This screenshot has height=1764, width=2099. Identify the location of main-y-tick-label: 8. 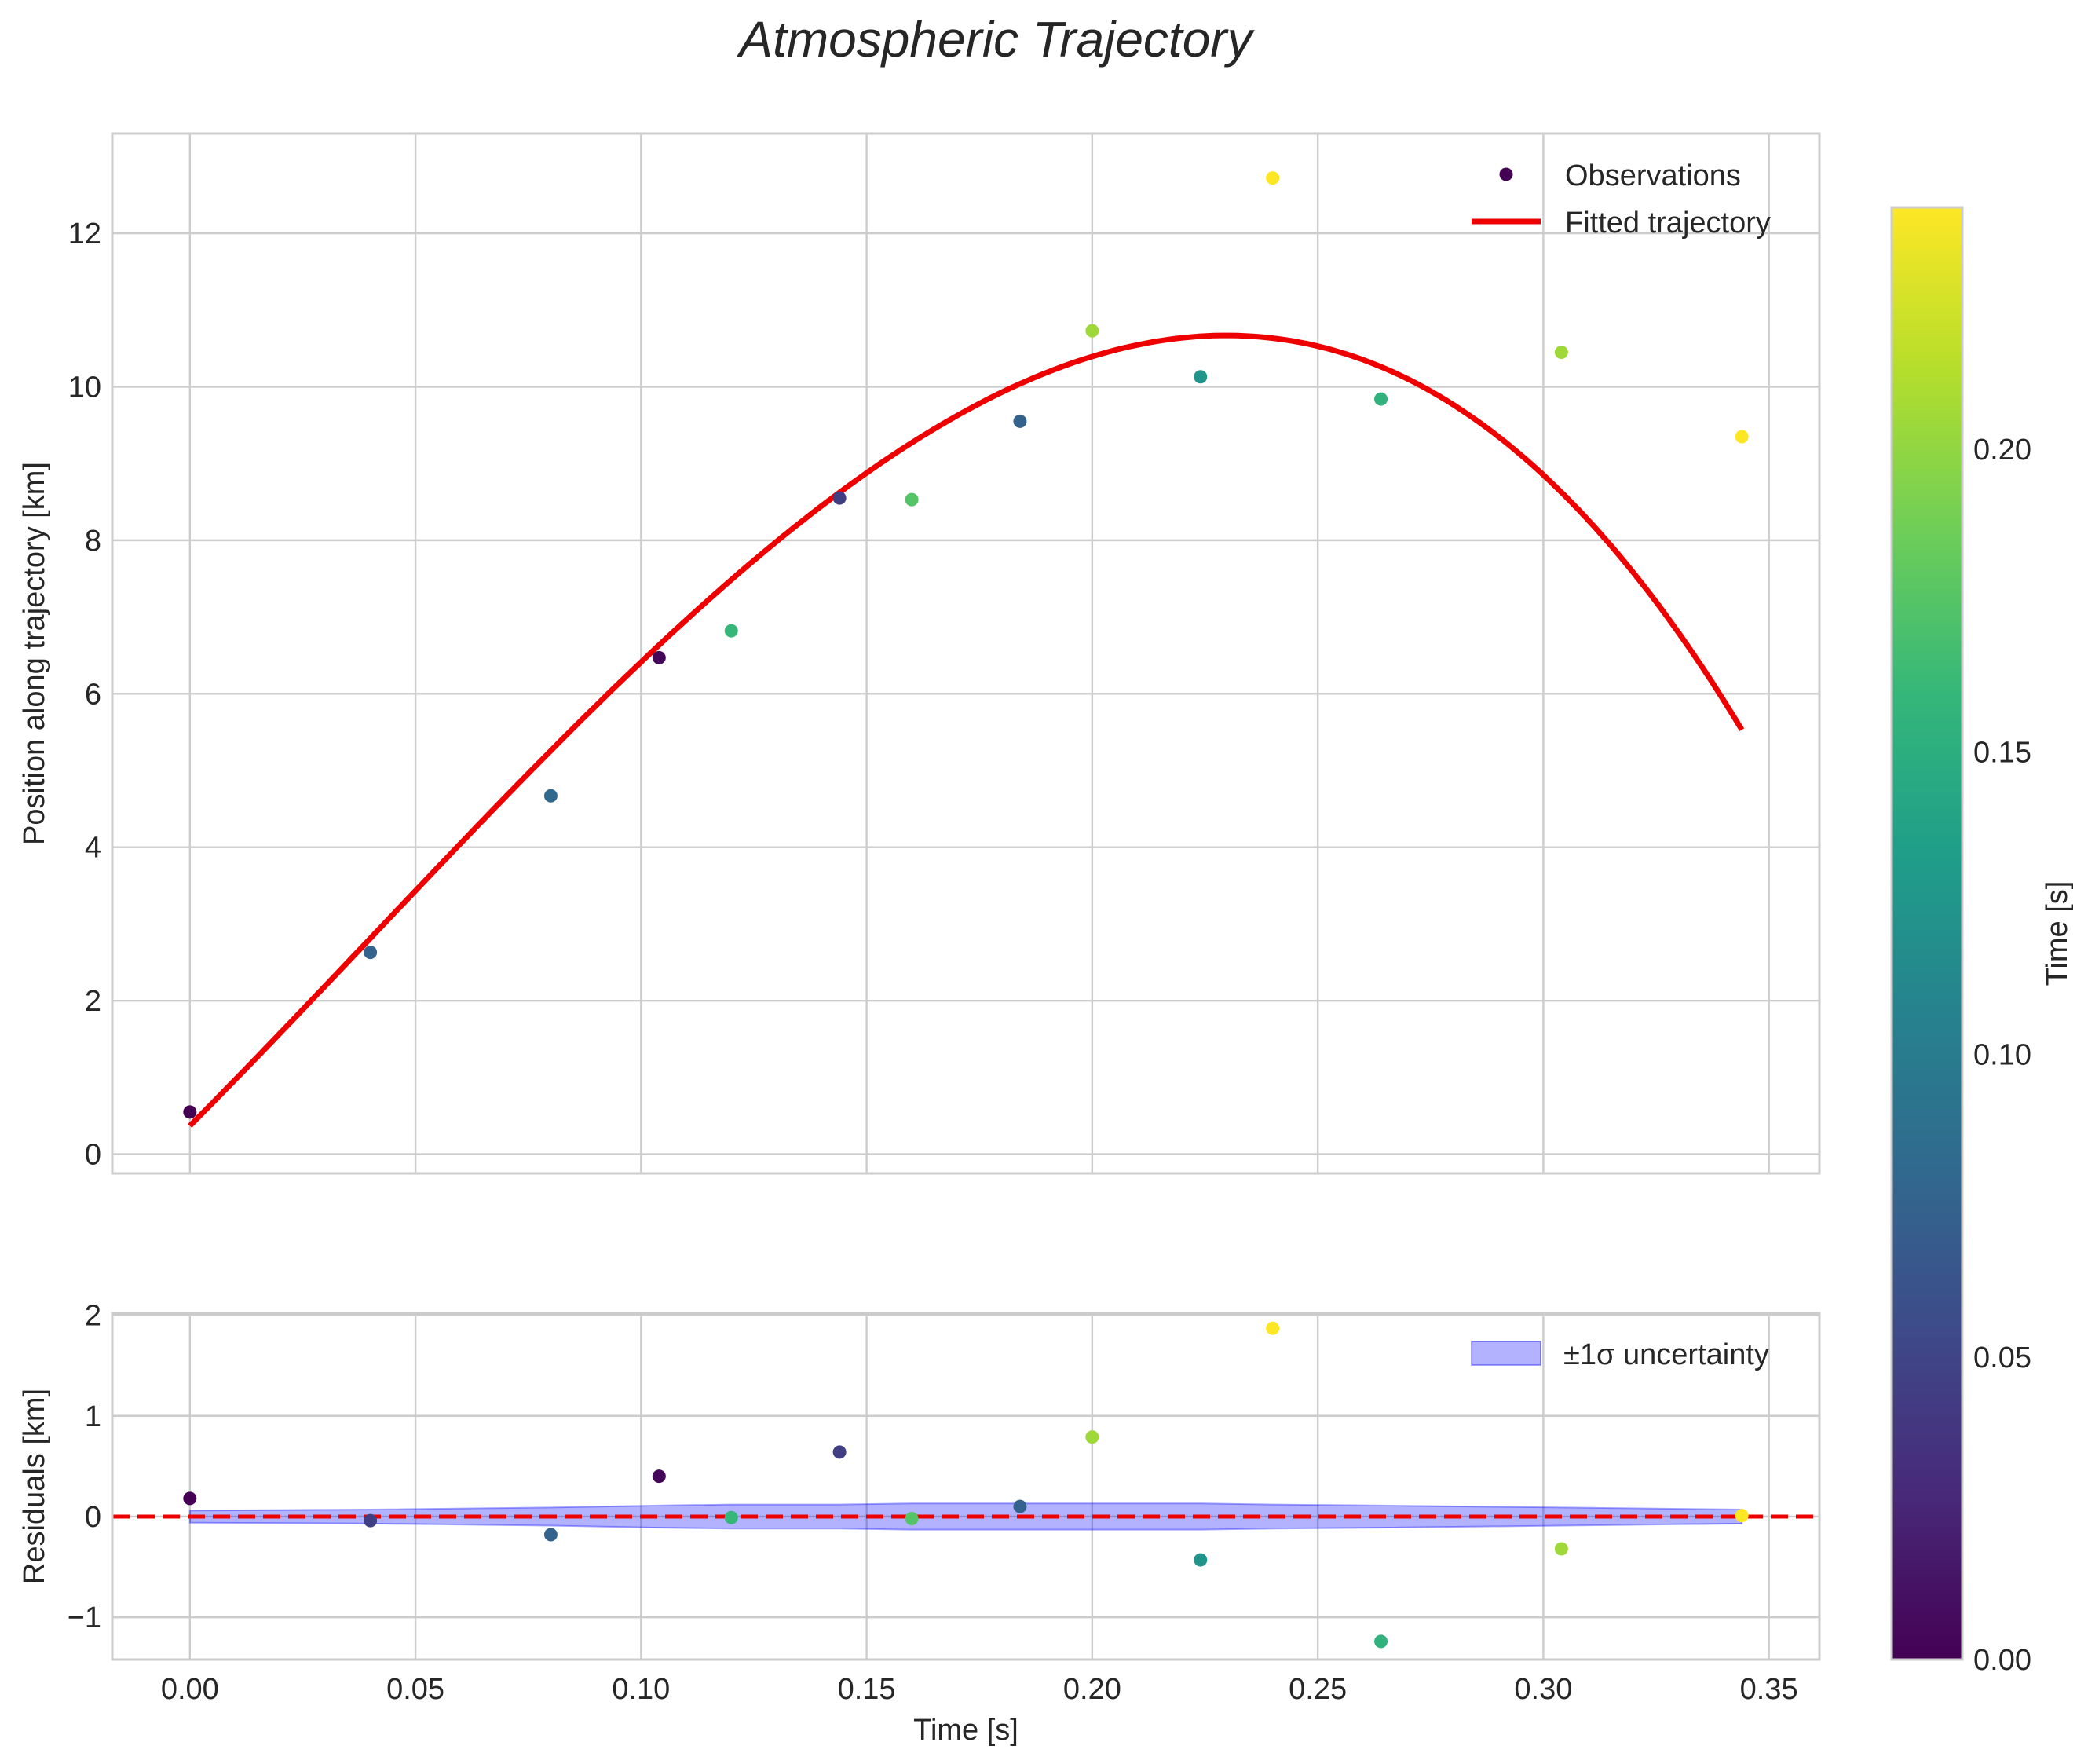
(93, 542).